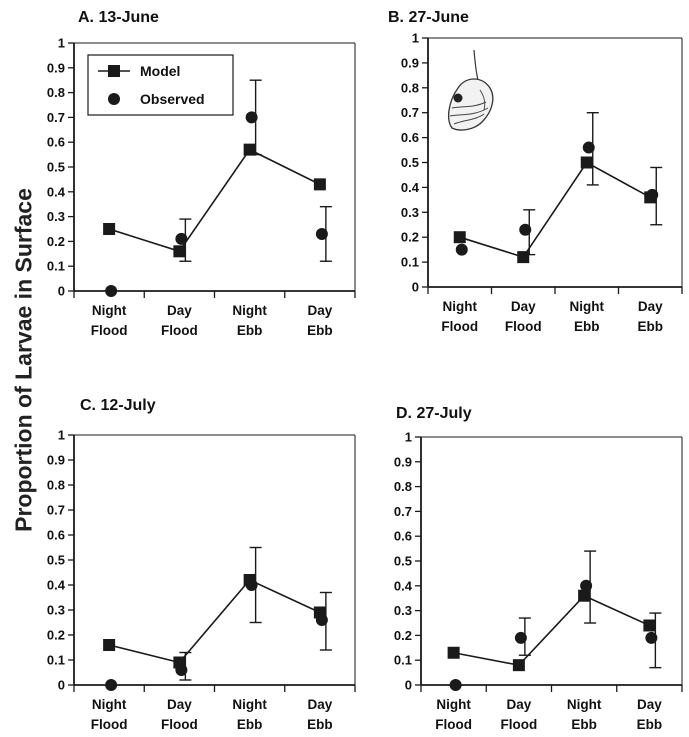 The height and width of the screenshot is (737, 689). I want to click on larva-illustration, so click(470, 90).